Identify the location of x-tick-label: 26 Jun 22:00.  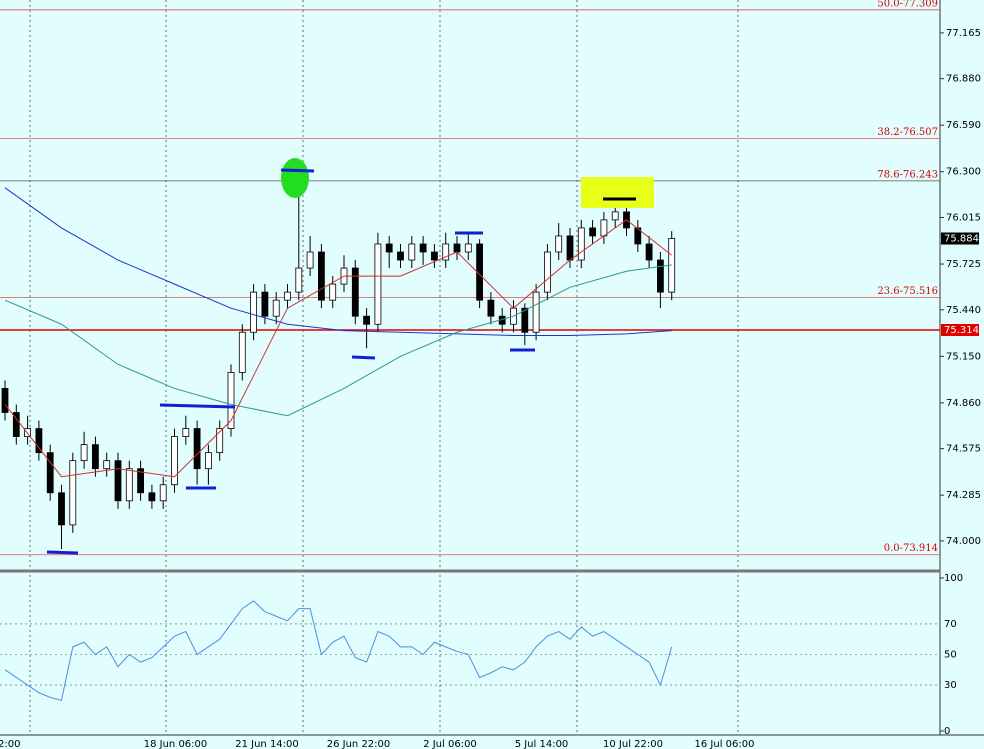
(359, 744).